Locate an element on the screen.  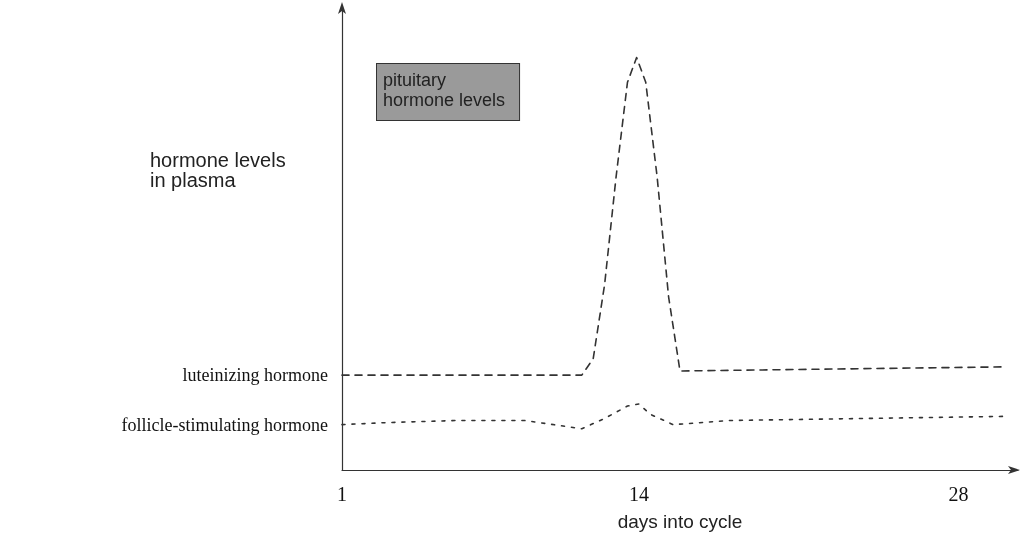
x-tick-label: 1 is located at coordinates (342, 494).